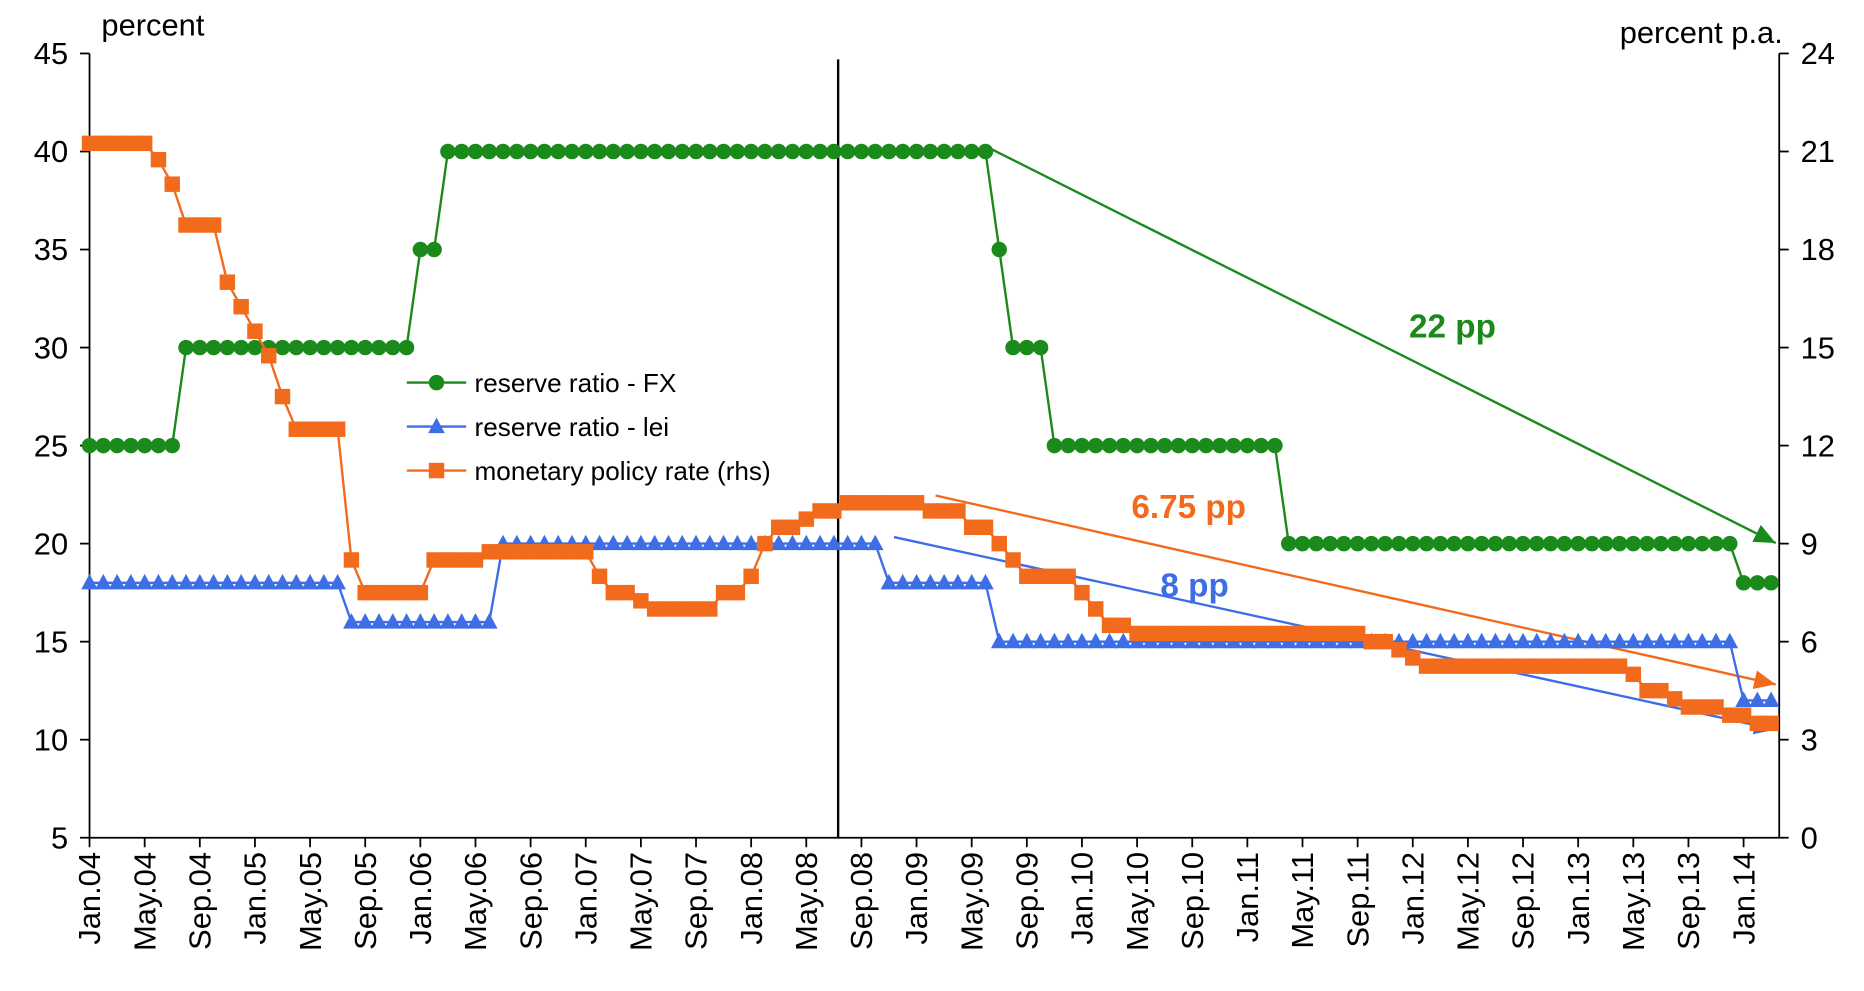 The height and width of the screenshot is (991, 1864). What do you see at coordinates (1633, 901) in the screenshot?
I see `x-tick-label: May.13` at bounding box center [1633, 901].